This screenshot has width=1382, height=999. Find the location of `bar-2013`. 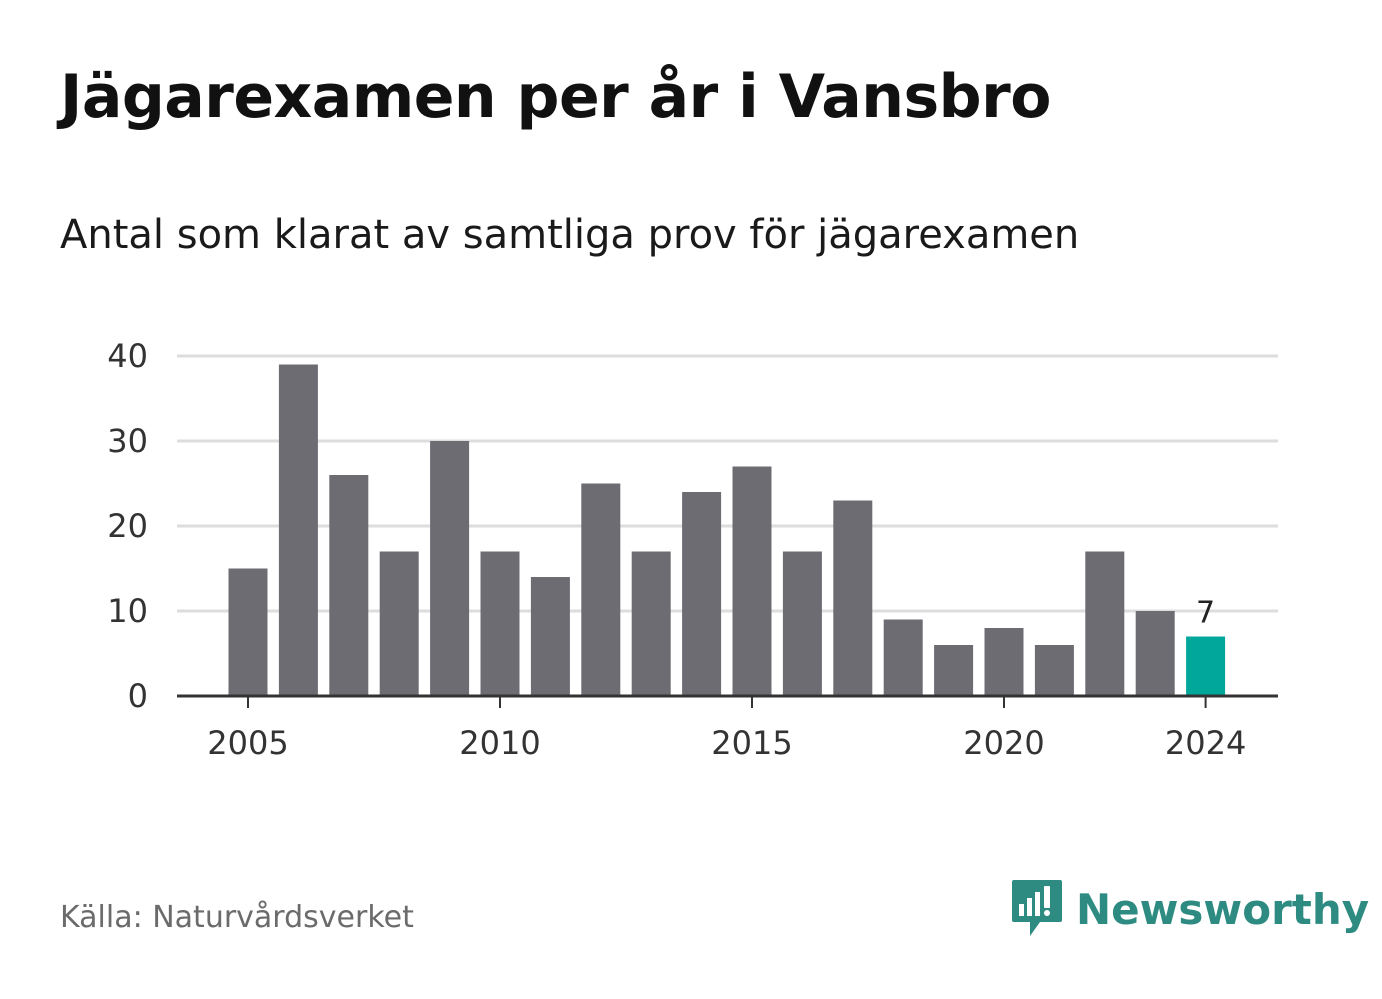

bar-2013 is located at coordinates (651, 623).